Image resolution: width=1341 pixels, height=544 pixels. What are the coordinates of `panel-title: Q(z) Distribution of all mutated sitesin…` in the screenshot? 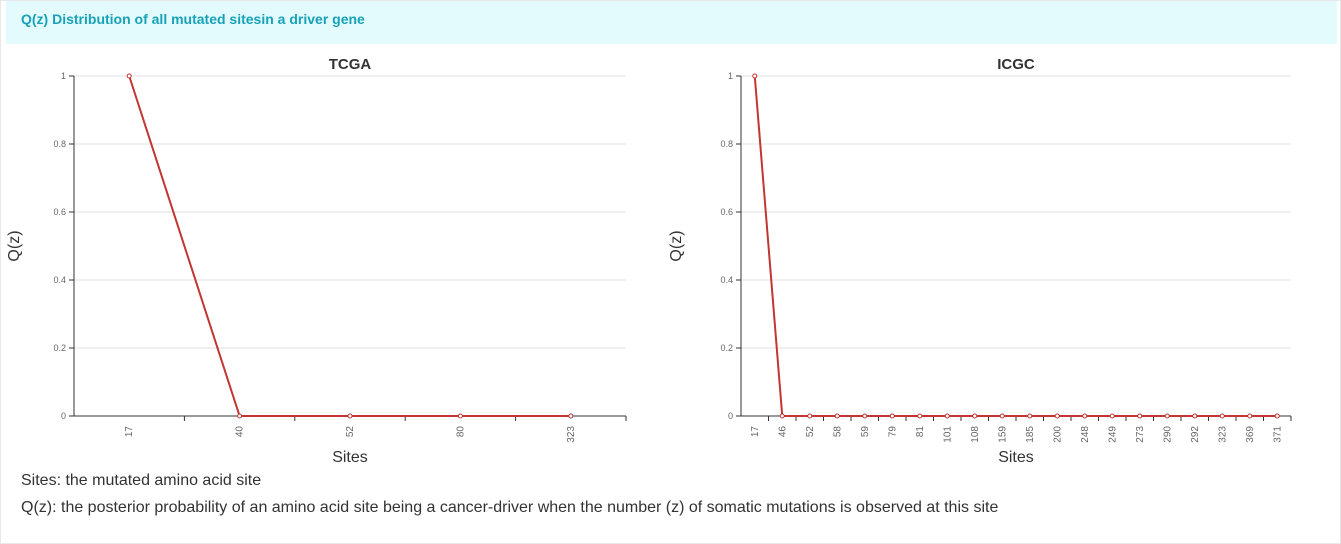 It's located at (193, 19).